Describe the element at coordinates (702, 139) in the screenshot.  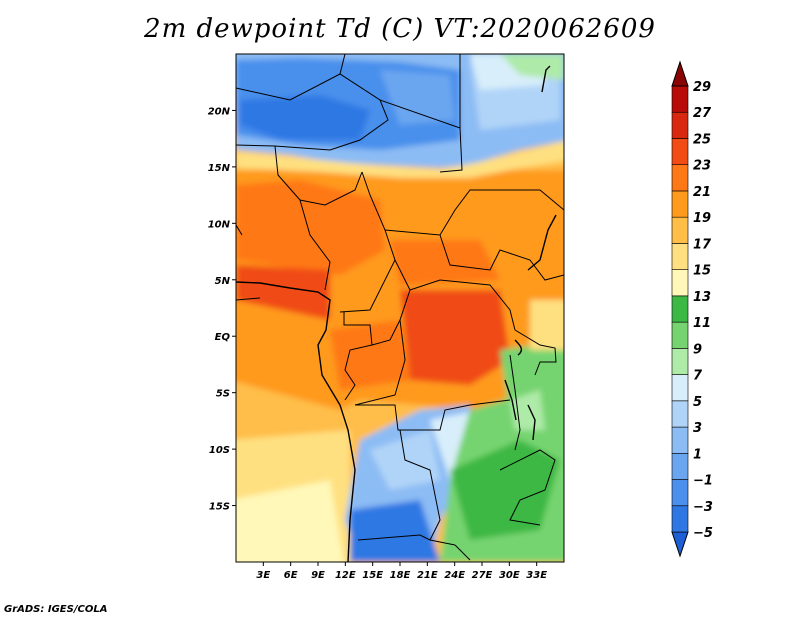
I see `colorbar-label: 25` at that location.